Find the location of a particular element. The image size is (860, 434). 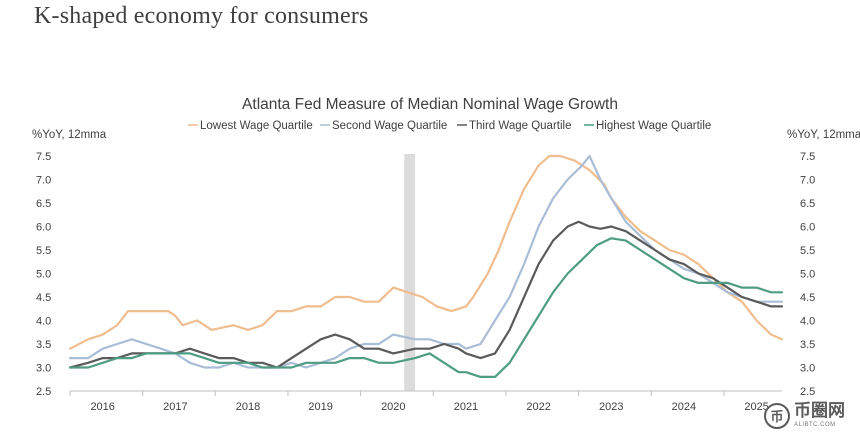

x-tick-2019: 2019 is located at coordinates (320, 407).